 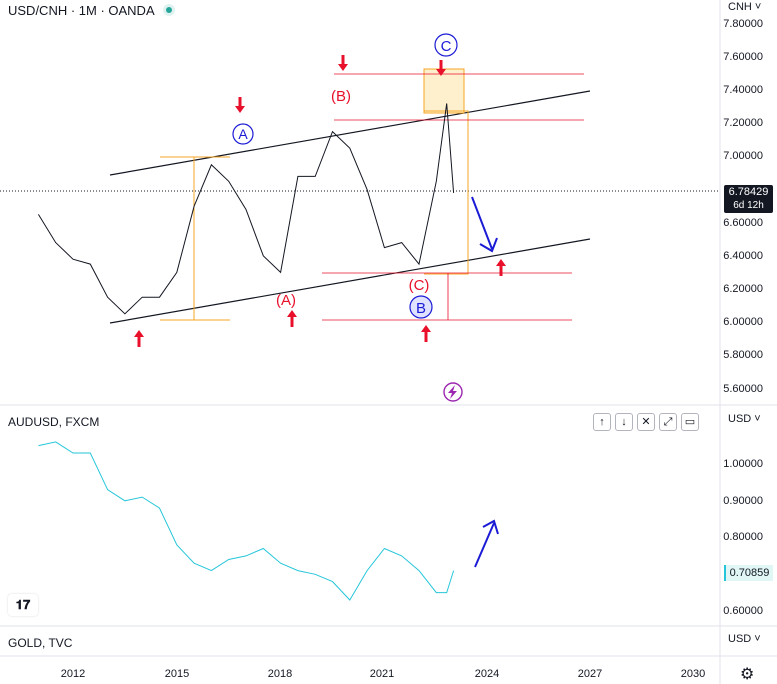 What do you see at coordinates (748, 205) in the screenshot?
I see `bar-countdown: 6d 12h` at bounding box center [748, 205].